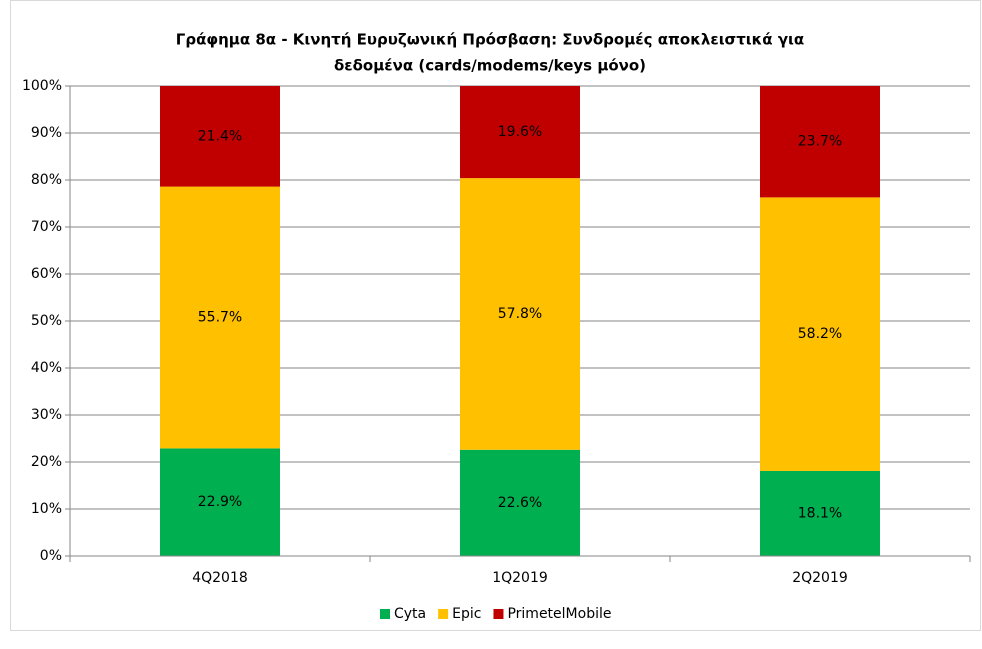 The image size is (982, 649). Describe the element at coordinates (46, 133) in the screenshot. I see `y-tick-label: 90%` at that location.